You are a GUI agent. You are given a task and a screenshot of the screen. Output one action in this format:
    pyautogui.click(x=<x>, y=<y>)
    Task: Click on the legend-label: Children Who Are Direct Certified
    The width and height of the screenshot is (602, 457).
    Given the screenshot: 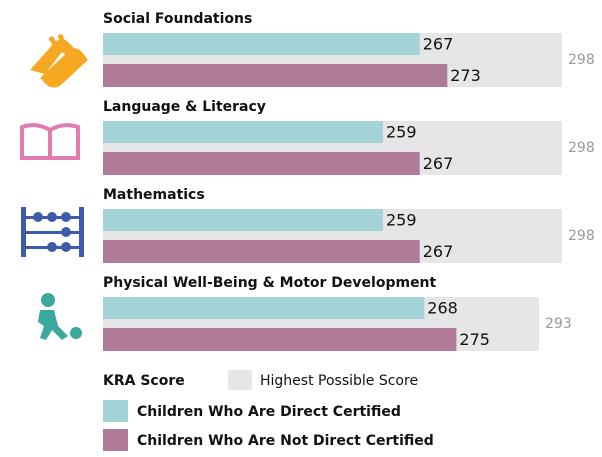 What is the action you would take?
    pyautogui.click(x=269, y=412)
    